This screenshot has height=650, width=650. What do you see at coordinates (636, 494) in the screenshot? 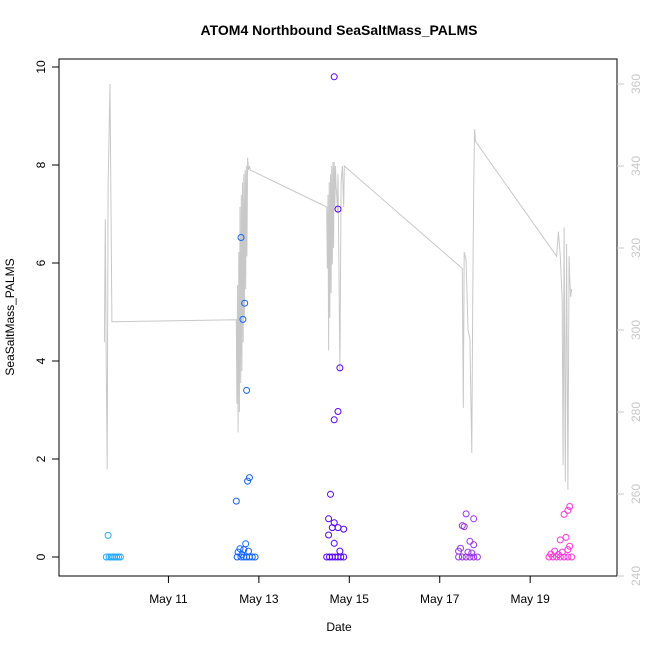
I see `right-tick-label-1: 260` at bounding box center [636, 494].